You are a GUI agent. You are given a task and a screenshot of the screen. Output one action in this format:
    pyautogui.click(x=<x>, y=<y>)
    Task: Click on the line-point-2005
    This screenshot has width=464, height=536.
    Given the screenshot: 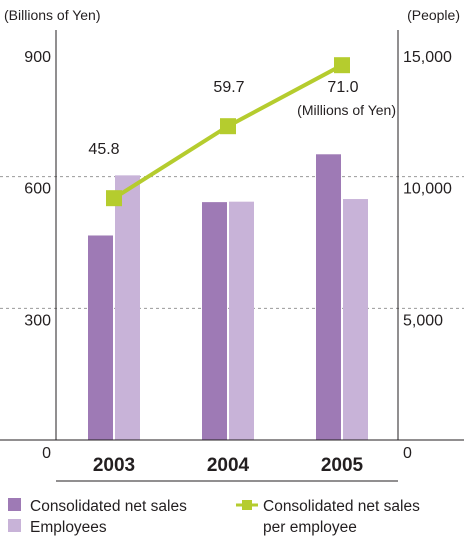 What is the action you would take?
    pyautogui.click(x=342, y=65)
    